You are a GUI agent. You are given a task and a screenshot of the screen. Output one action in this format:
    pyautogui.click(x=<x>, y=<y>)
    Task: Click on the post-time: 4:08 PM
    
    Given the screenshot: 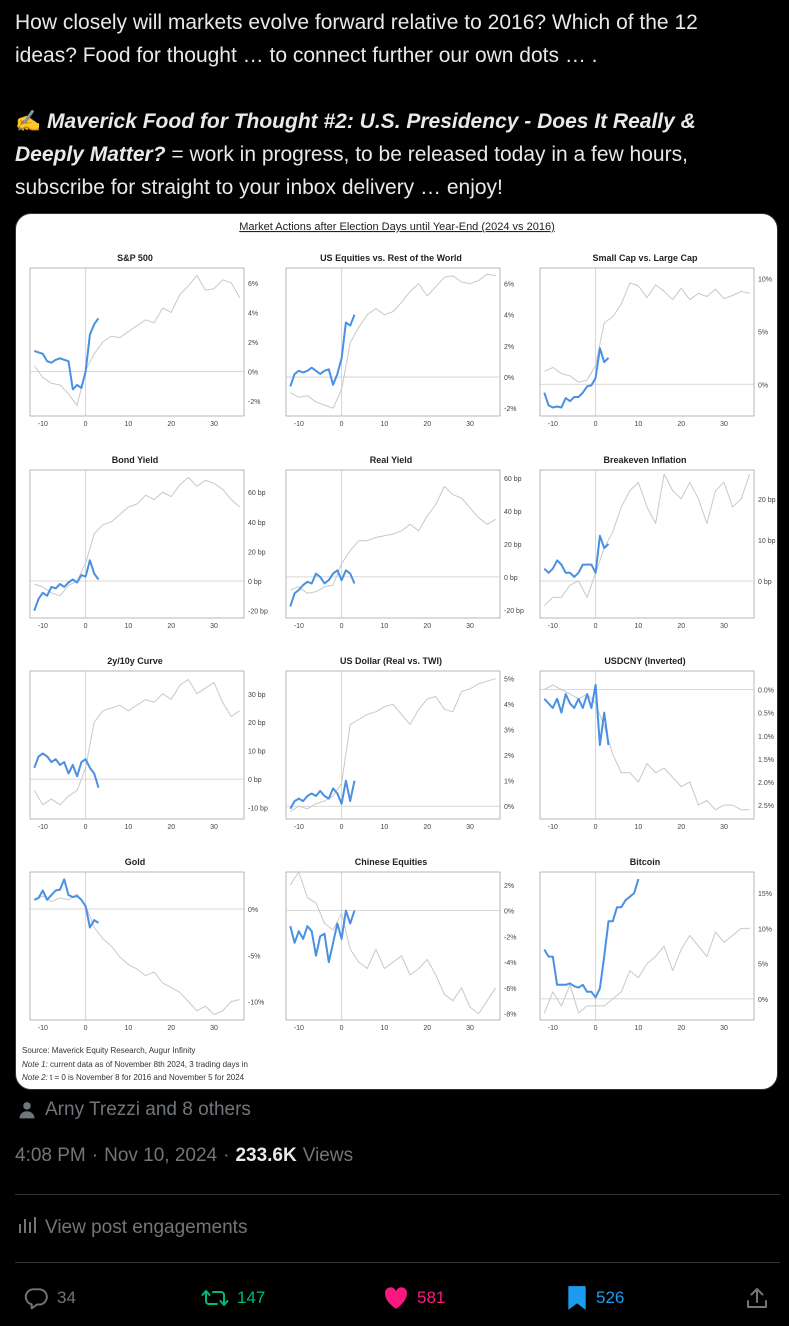 What is the action you would take?
    pyautogui.click(x=50, y=1155)
    